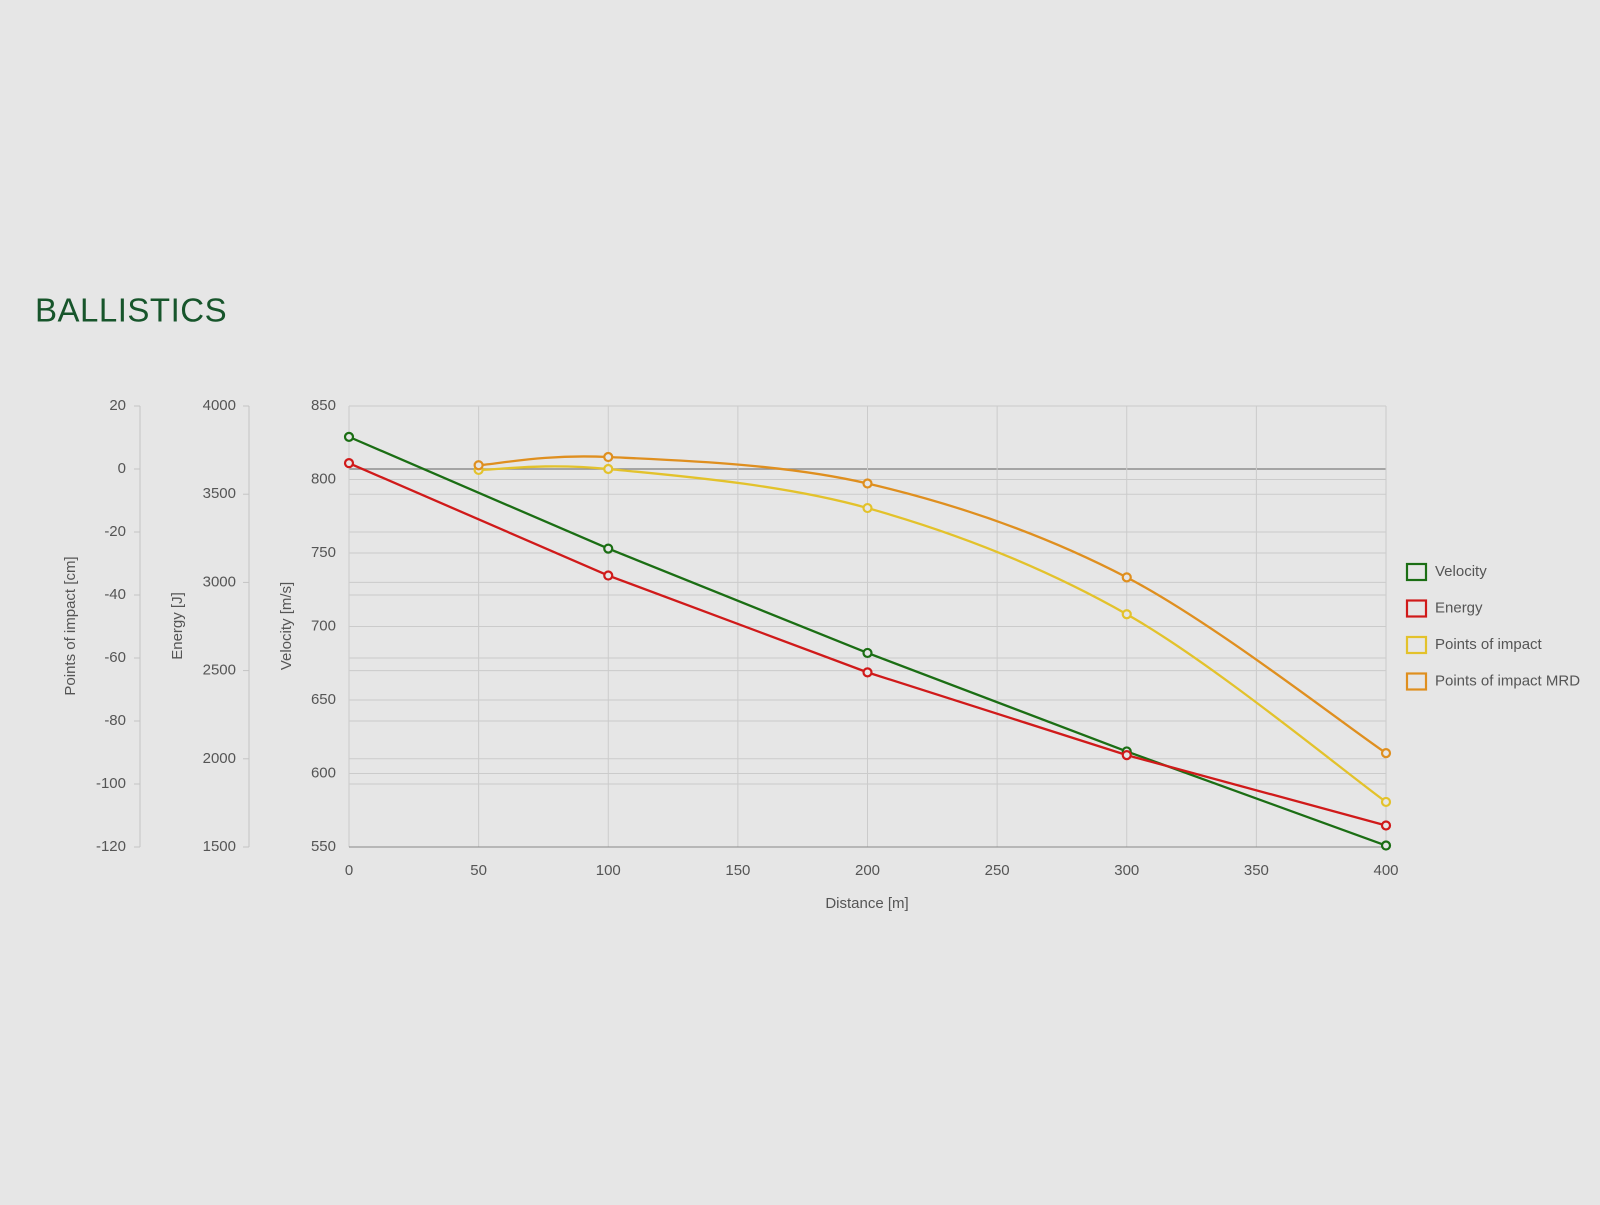  Describe the element at coordinates (219, 405) in the screenshot. I see `y-tick-label: 4000` at that location.